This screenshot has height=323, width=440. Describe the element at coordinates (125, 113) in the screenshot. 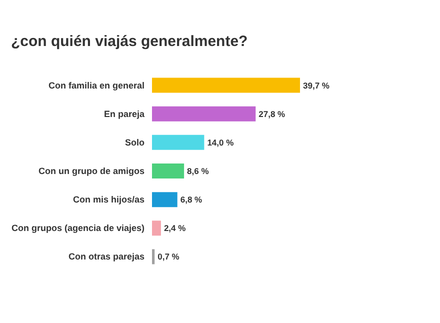

I see `y-tick-label: En pareja` at that location.